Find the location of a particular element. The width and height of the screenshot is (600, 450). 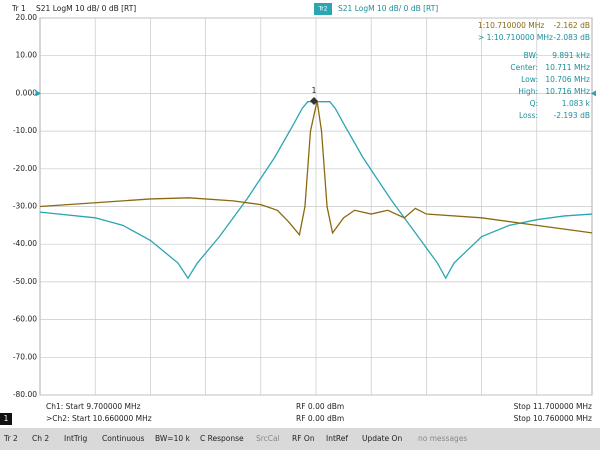

readout-value: 10.706 MHz is located at coordinates (567, 79).